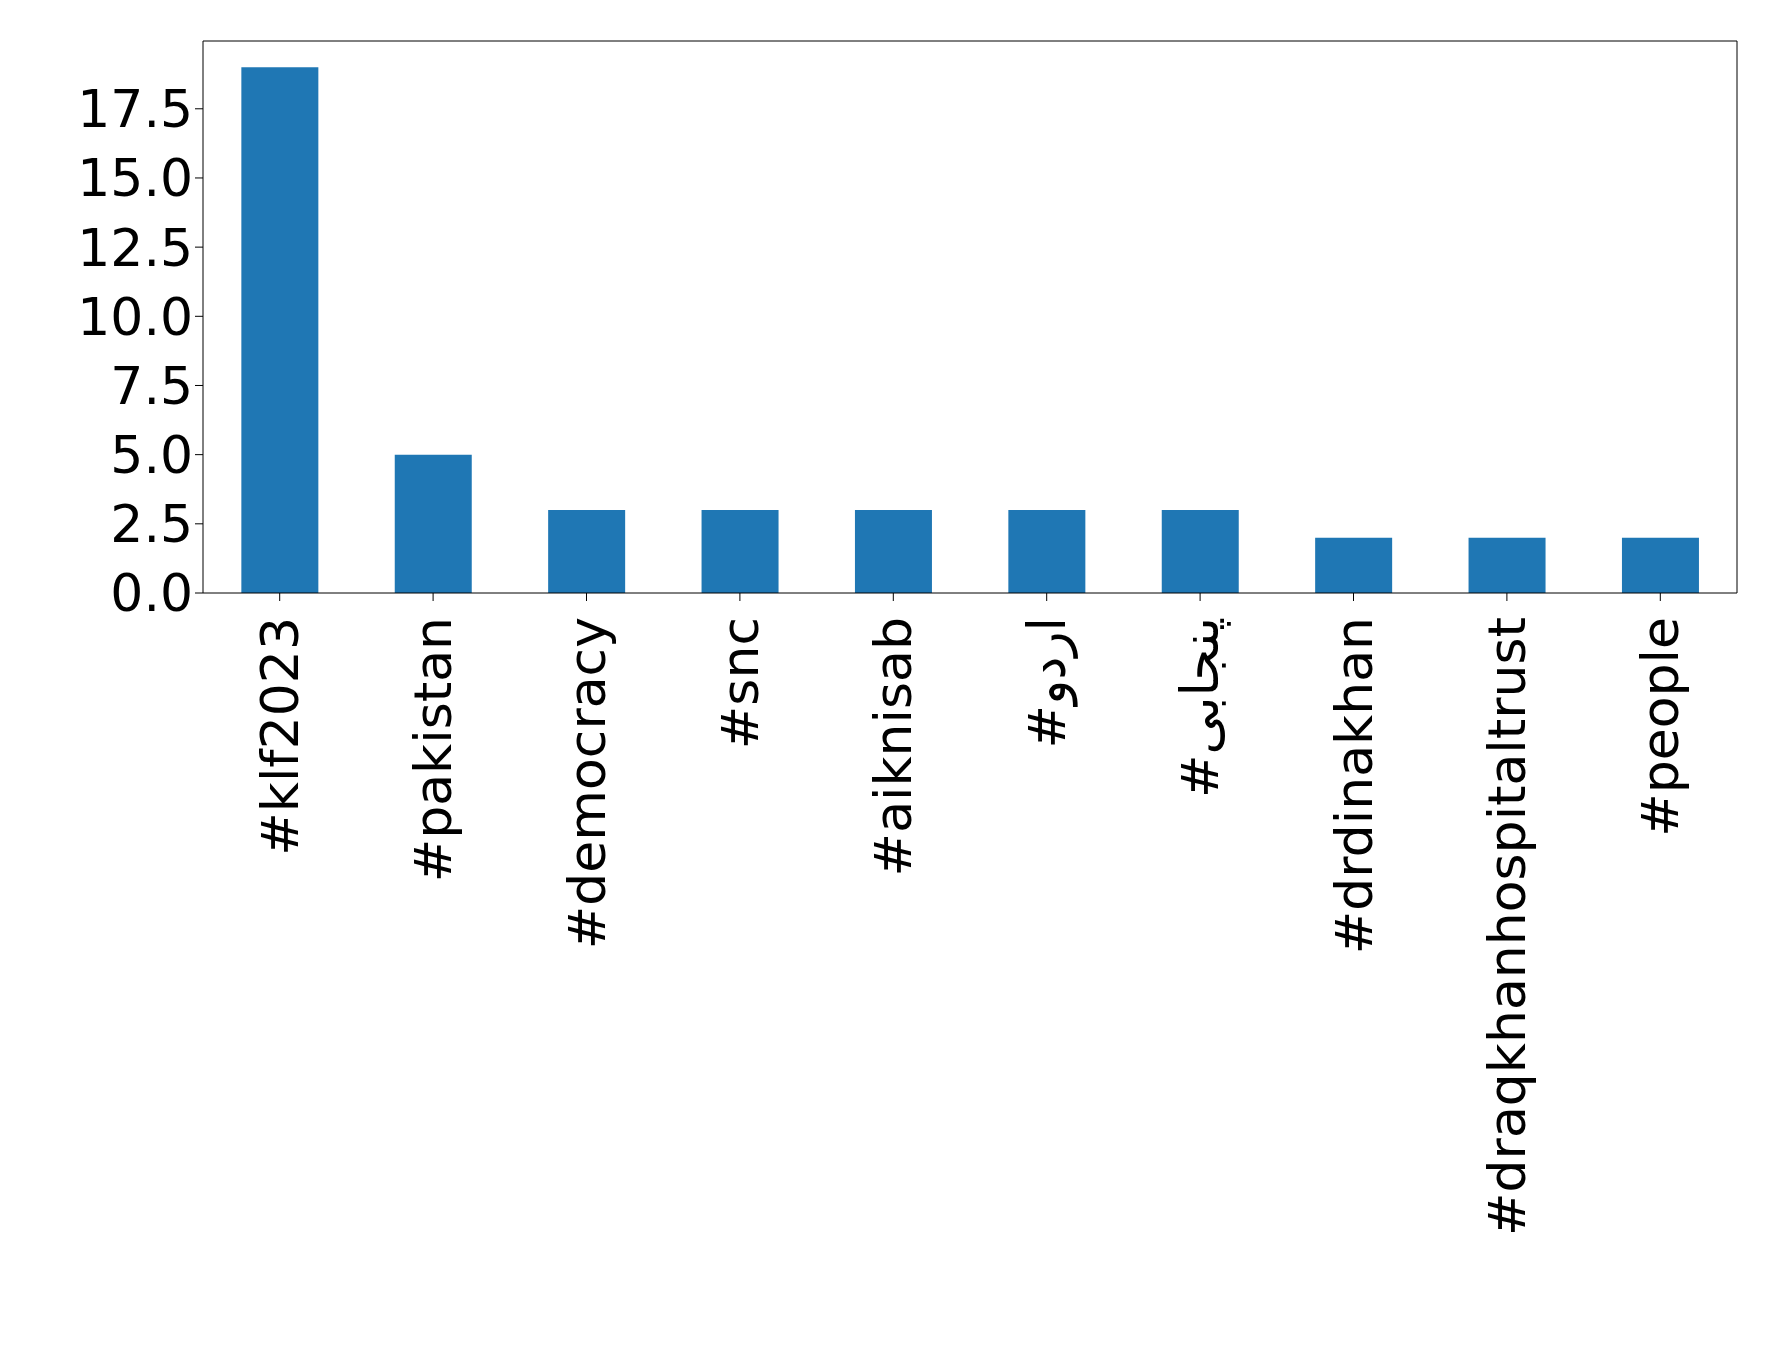 This screenshot has height=1371, width=1778. Describe the element at coordinates (151, 385) in the screenshot. I see `y-tick-label: 7.5` at that location.